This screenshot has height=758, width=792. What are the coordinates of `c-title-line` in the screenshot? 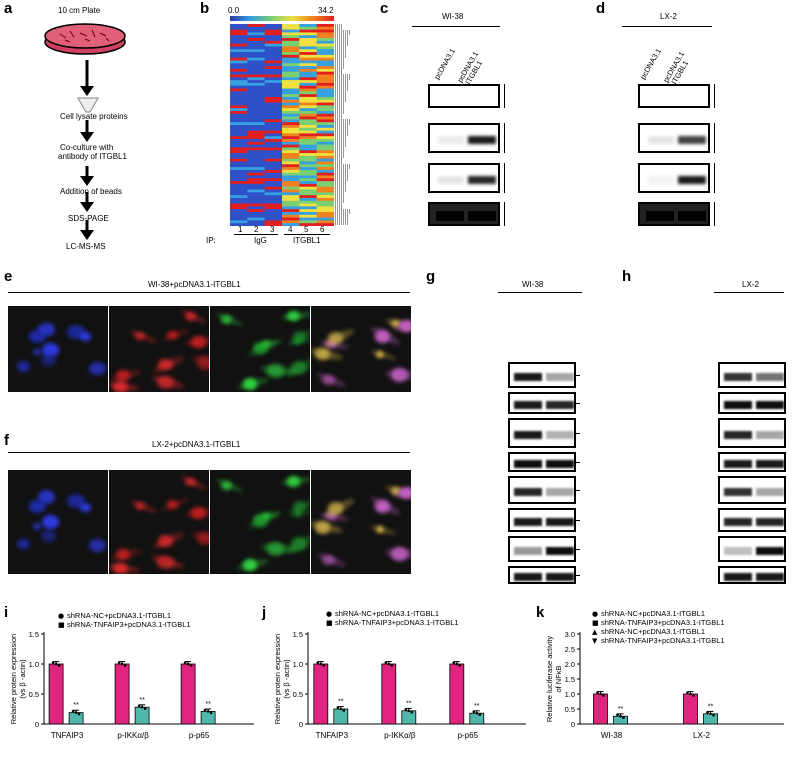 It's located at (456, 26).